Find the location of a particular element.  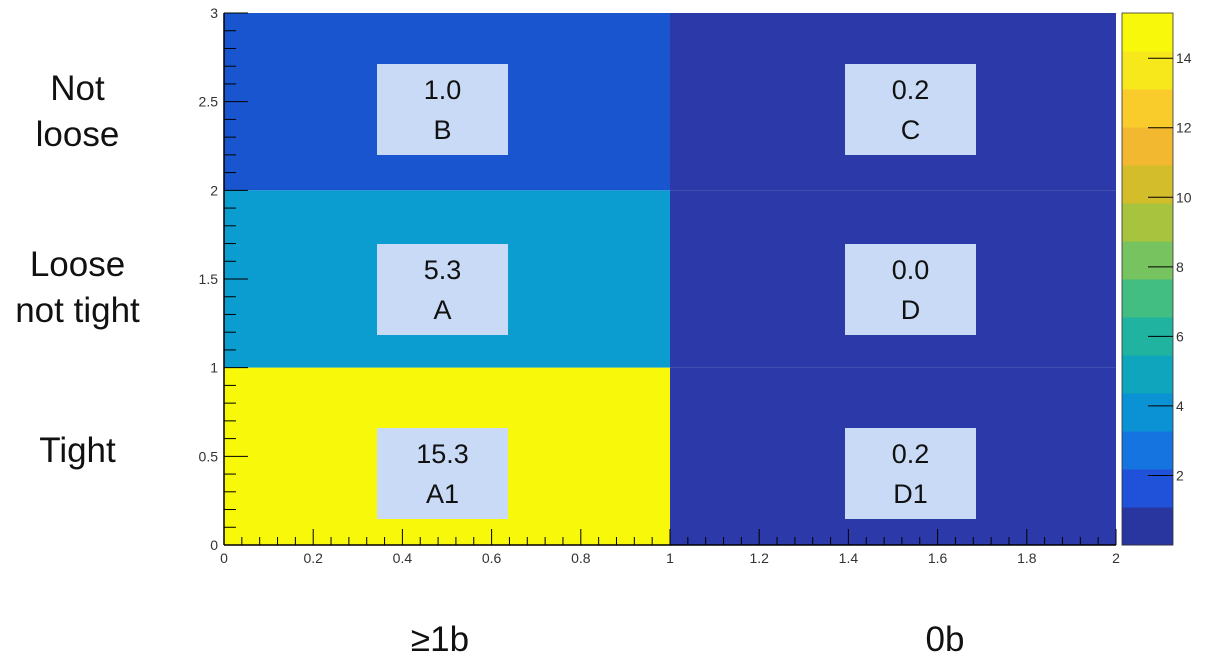

row-label-loose-not-tight-line1: Loose is located at coordinates (77, 264).